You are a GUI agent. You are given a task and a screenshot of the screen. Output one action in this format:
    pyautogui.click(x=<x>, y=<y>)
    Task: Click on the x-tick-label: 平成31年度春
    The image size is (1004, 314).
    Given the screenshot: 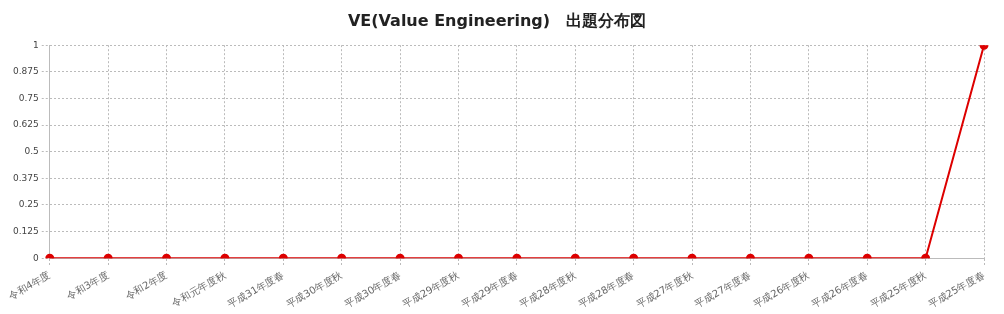 What is the action you would take?
    pyautogui.click(x=255, y=289)
    